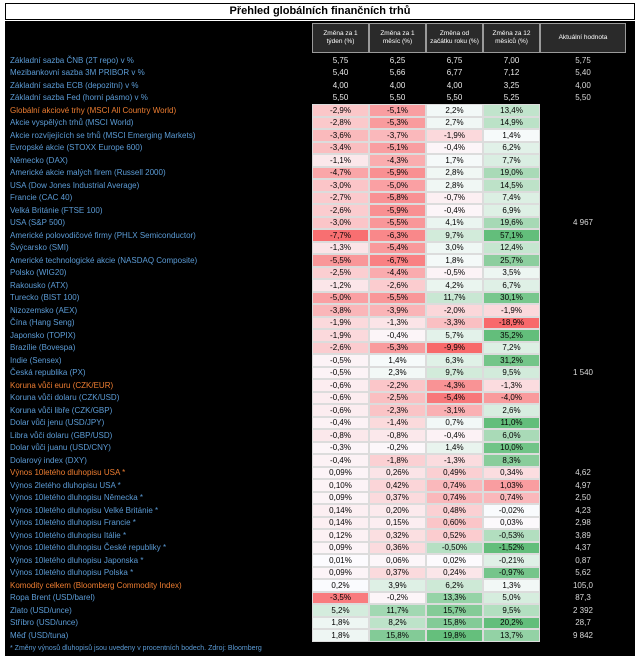 The image size is (640, 656). Describe the element at coordinates (37, 223) in the screenshot. I see `asset-label: USA (S&P 500)` at that location.